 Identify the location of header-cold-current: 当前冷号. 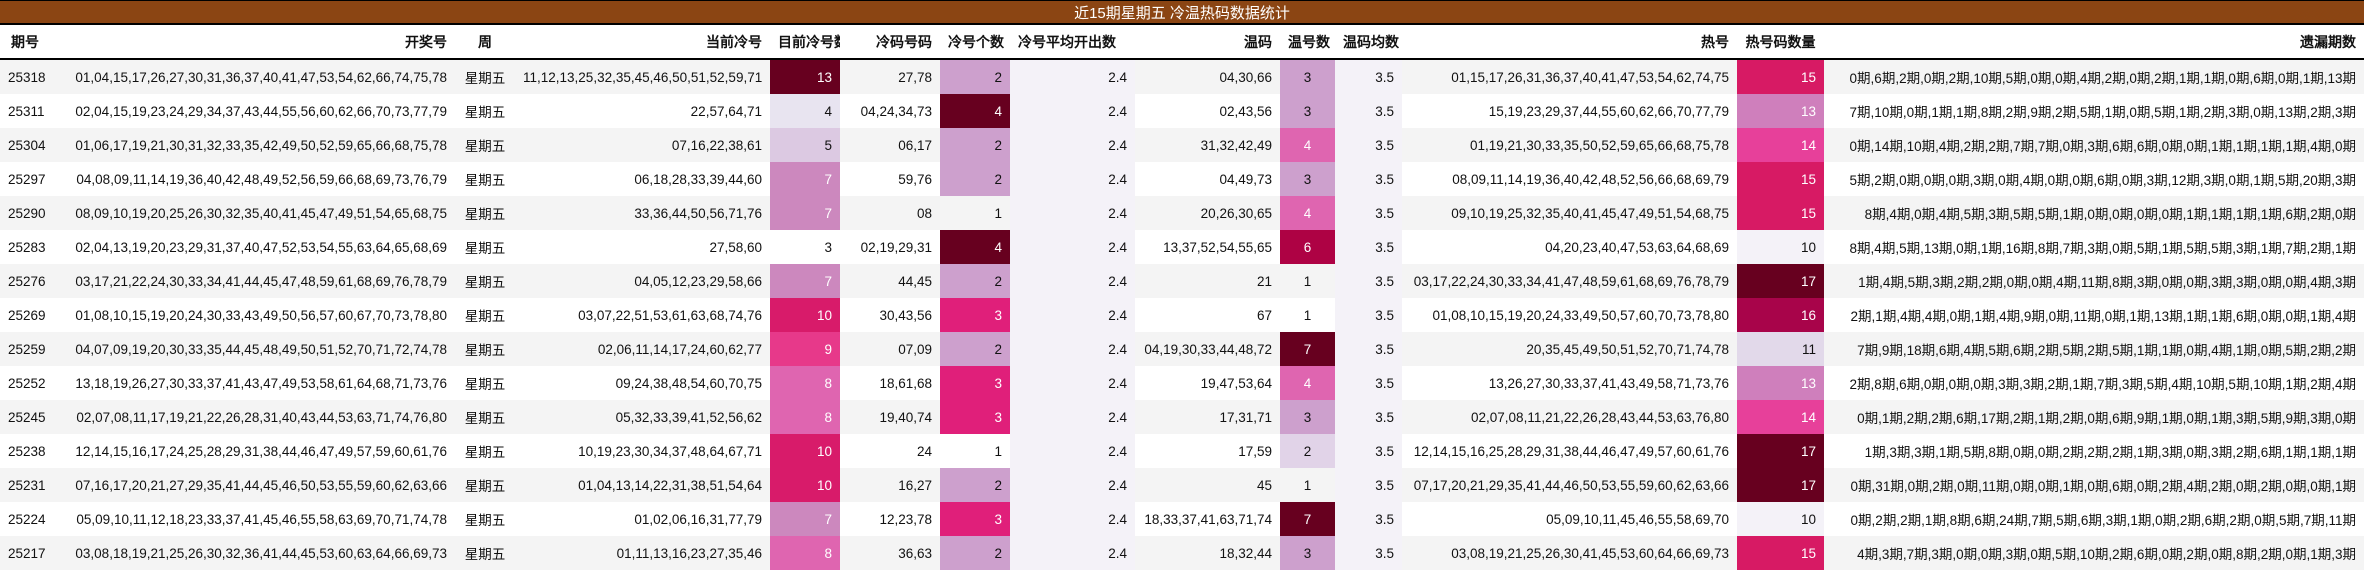
(642, 42).